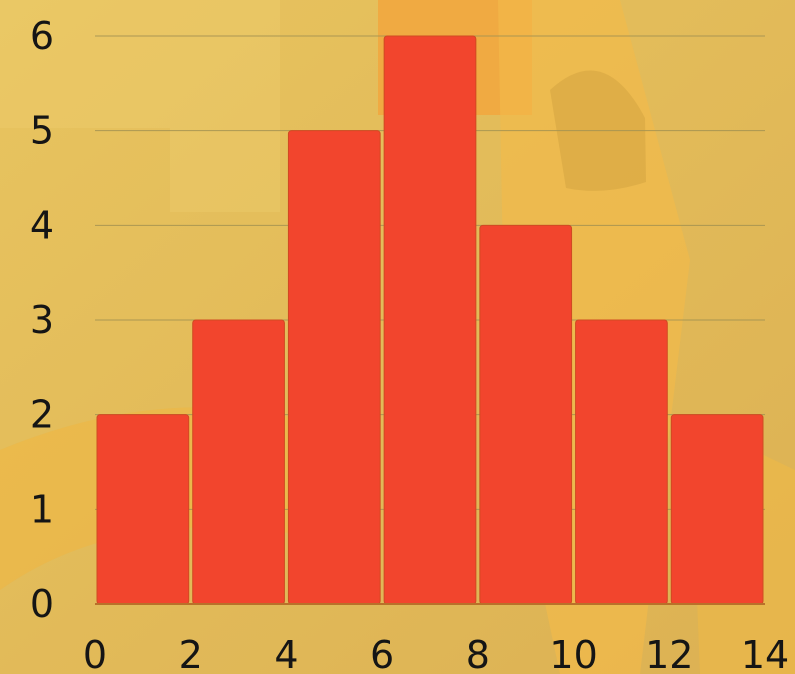 This screenshot has width=795, height=674. I want to click on x-tick-label: 8, so click(478, 653).